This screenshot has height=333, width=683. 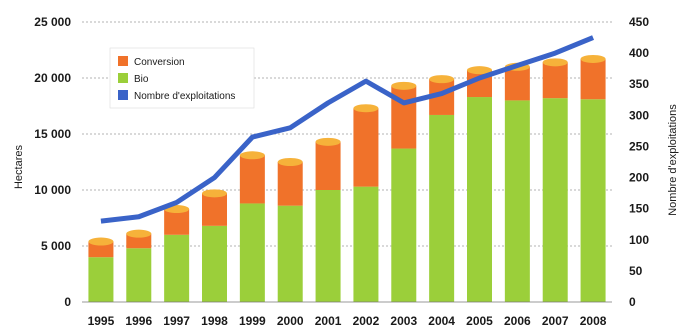 I want to click on bar-top-cap-2008, so click(x=593, y=58).